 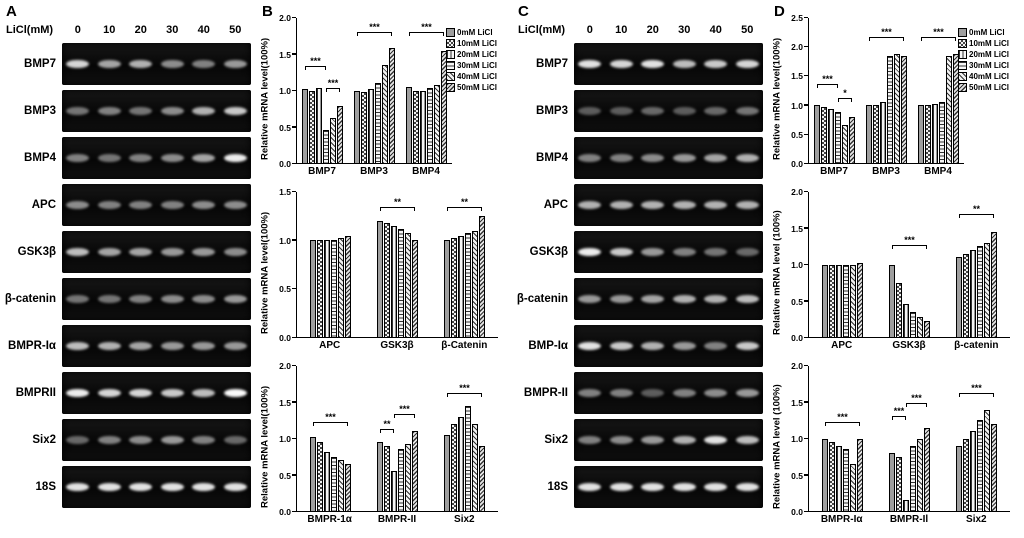 I want to click on category-label: BMPR-1α, so click(x=329, y=519).